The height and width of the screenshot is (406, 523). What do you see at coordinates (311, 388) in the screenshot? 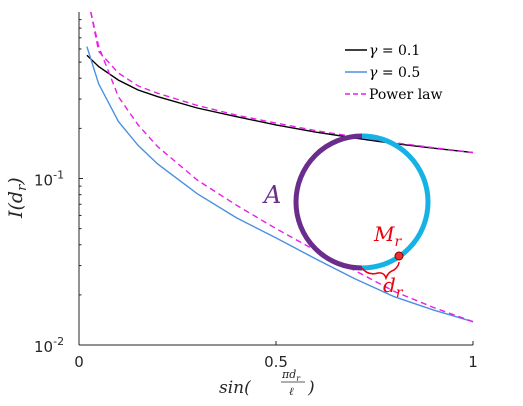
I see `x-axis-title-close: )` at bounding box center [311, 388].